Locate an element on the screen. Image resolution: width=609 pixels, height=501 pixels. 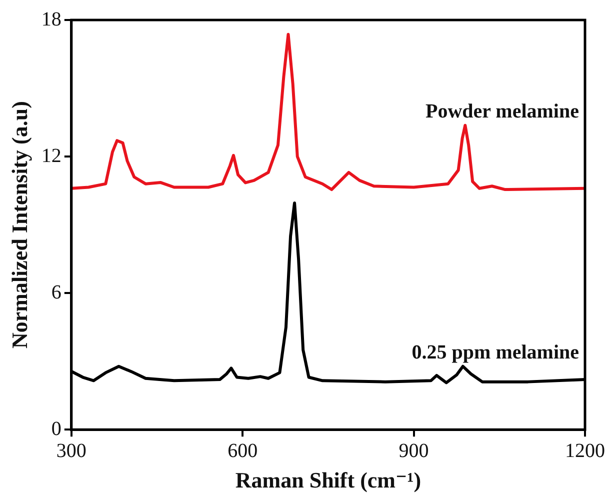
series-label: Powder melamine is located at coordinates (503, 111).